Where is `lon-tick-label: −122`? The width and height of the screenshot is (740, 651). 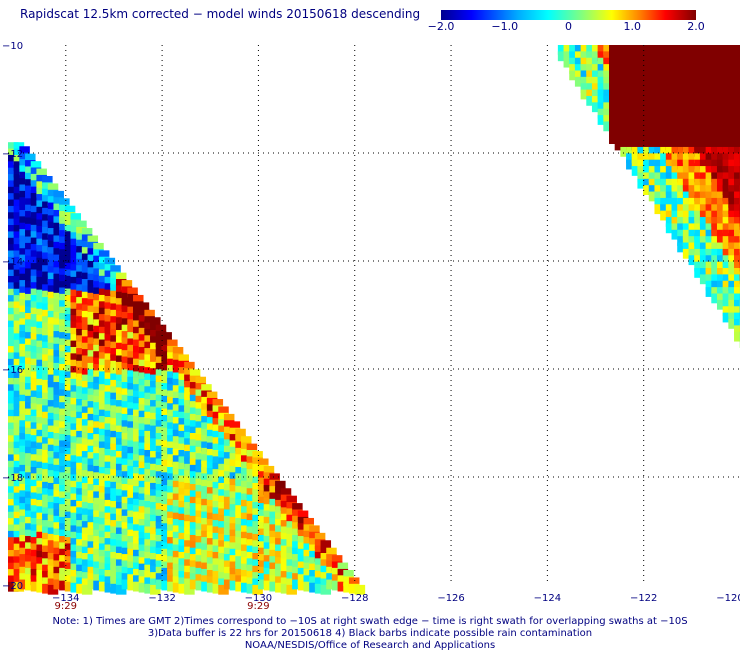 lon-tick-label: −122 is located at coordinates (643, 598).